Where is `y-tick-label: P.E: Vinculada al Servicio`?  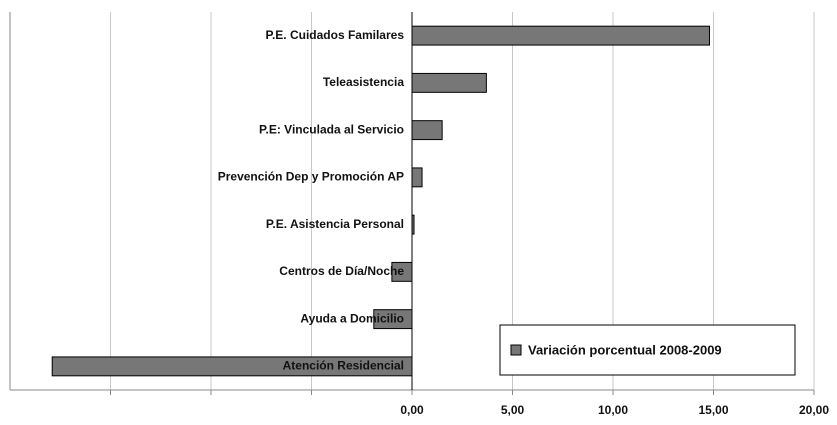 y-tick-label: P.E: Vinculada al Servicio is located at coordinates (331, 129).